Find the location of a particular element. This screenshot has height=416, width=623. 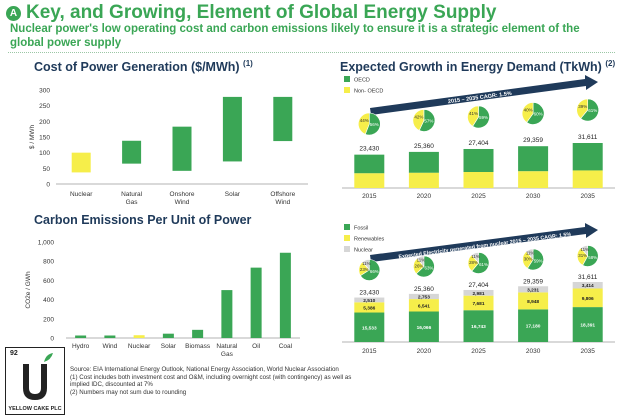

mix-bar-renewables is located at coordinates (533, 301).